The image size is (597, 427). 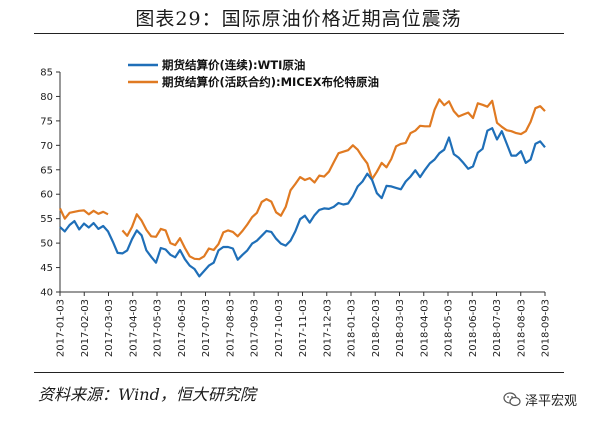 I want to click on y-tick-label: 75, so click(x=46, y=121).